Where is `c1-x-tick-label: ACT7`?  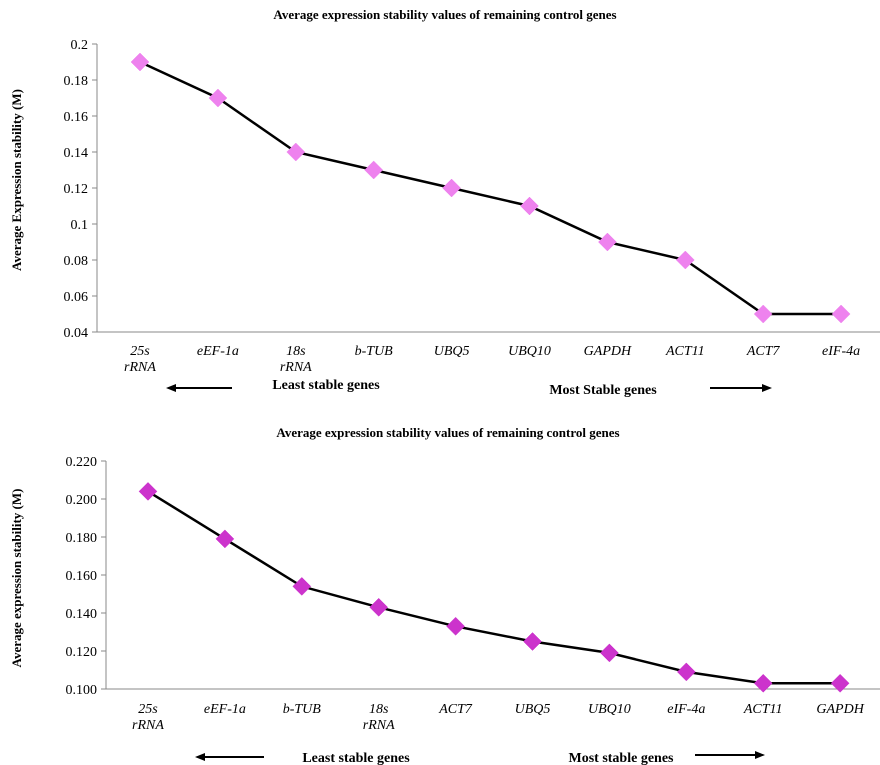 c1-x-tick-label: ACT7 is located at coordinates (763, 351).